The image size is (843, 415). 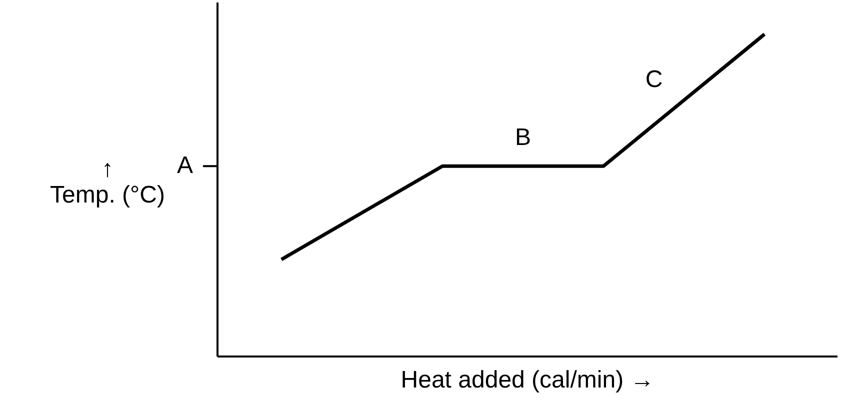 I want to click on y-axis-title: ↑ Temp. (°C), so click(x=107, y=182).